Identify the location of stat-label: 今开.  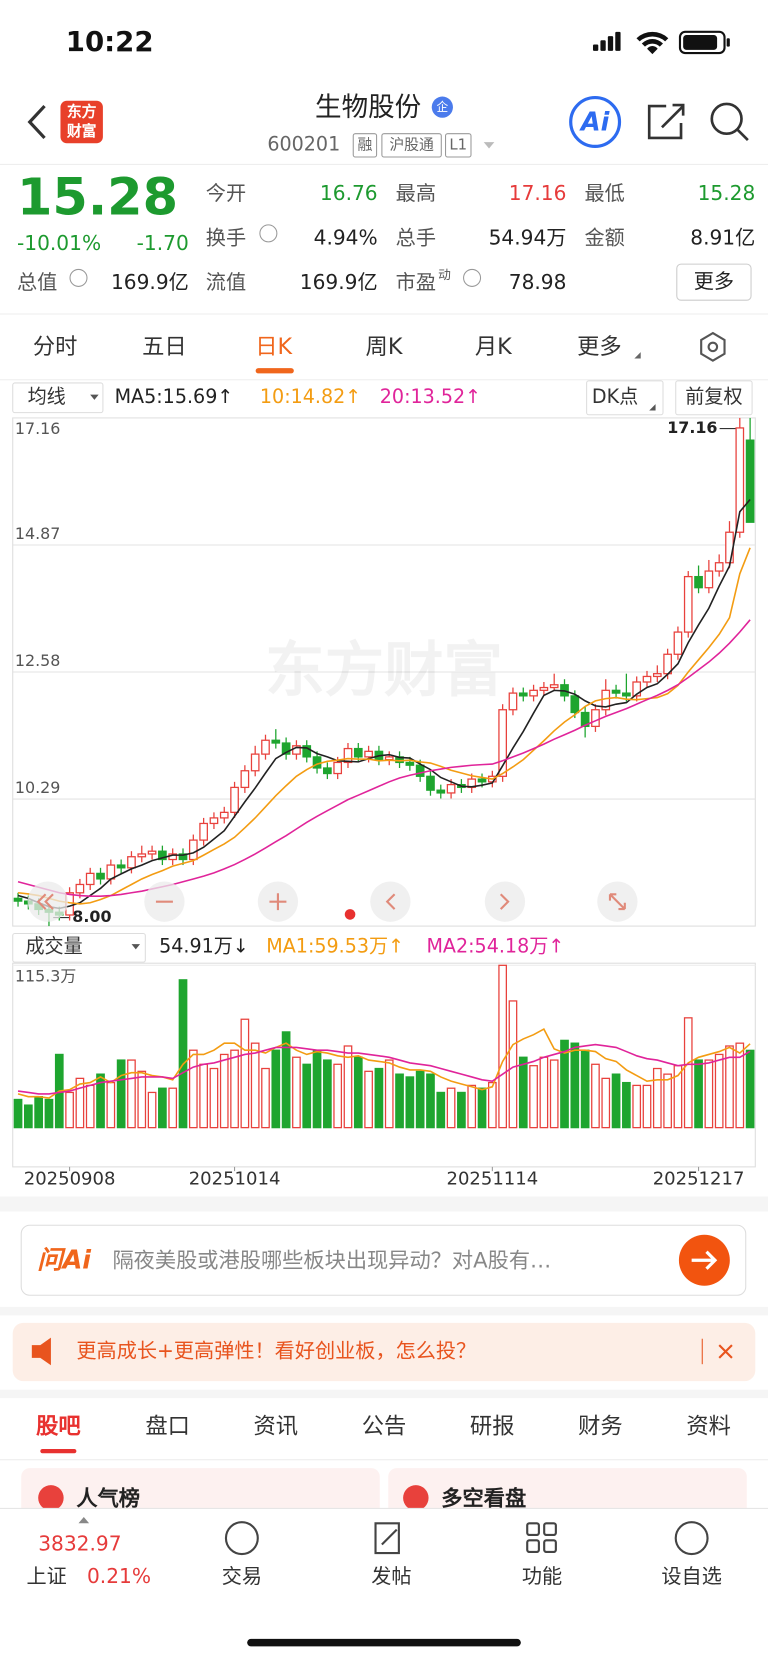
(226, 193).